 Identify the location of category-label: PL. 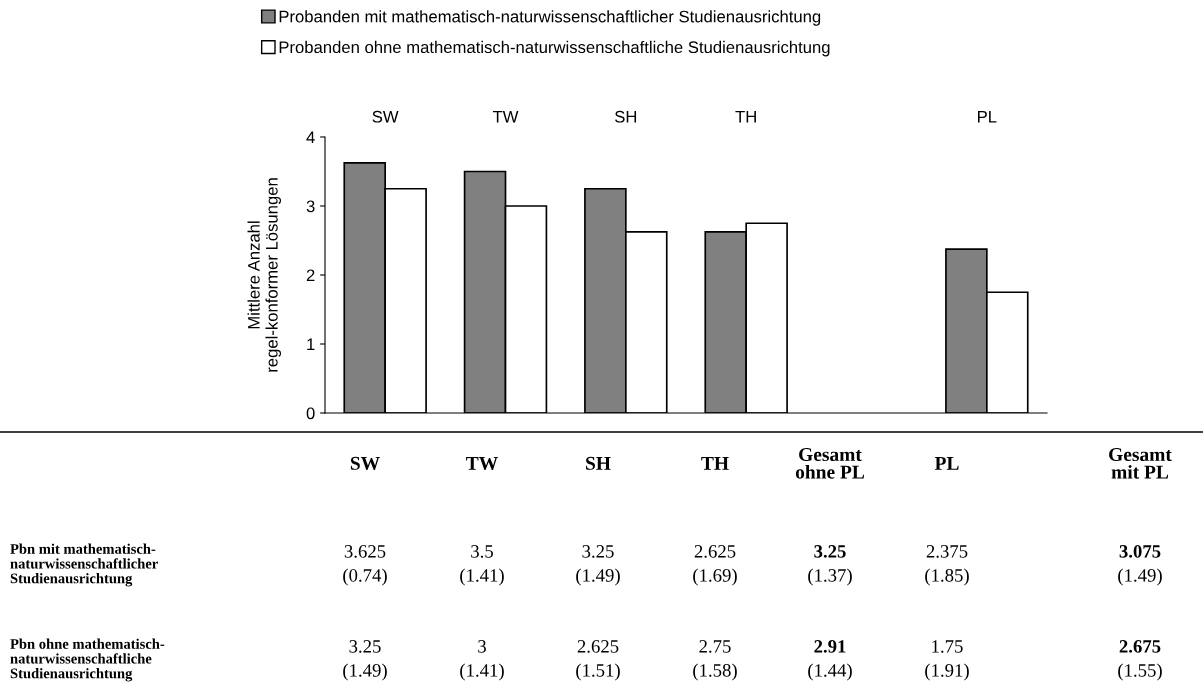
(946, 463).